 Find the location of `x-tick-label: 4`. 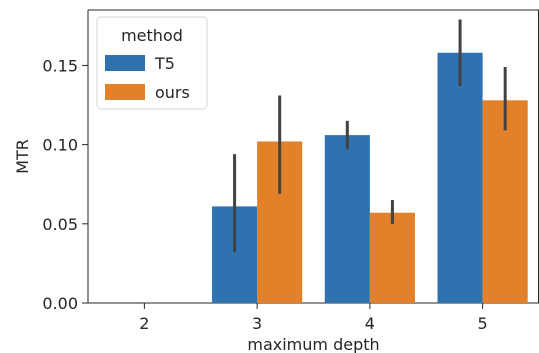

x-tick-label: 4 is located at coordinates (370, 323).